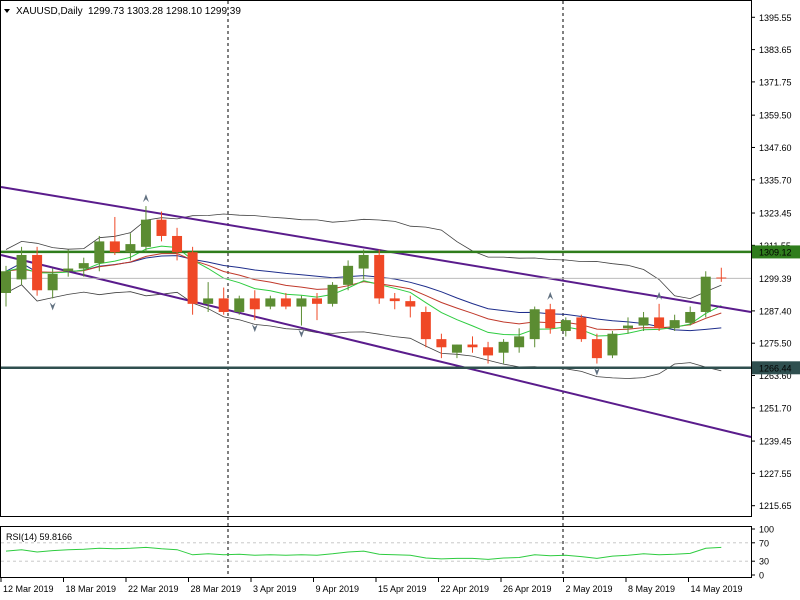 This screenshot has height=600, width=800. What do you see at coordinates (775, 311) in the screenshot?
I see `price-tick-label: 1287.40` at bounding box center [775, 311].